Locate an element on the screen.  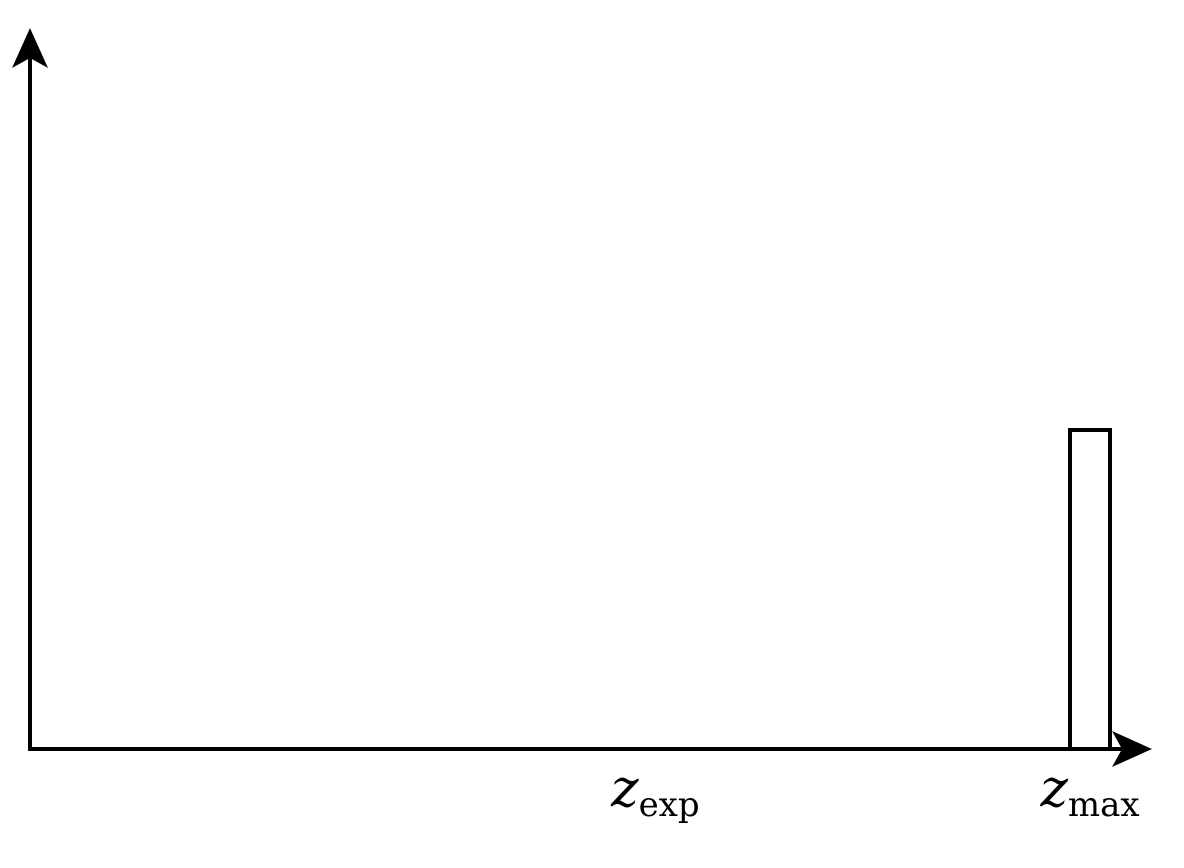
tick-subscript: exp is located at coordinates (669, 805).